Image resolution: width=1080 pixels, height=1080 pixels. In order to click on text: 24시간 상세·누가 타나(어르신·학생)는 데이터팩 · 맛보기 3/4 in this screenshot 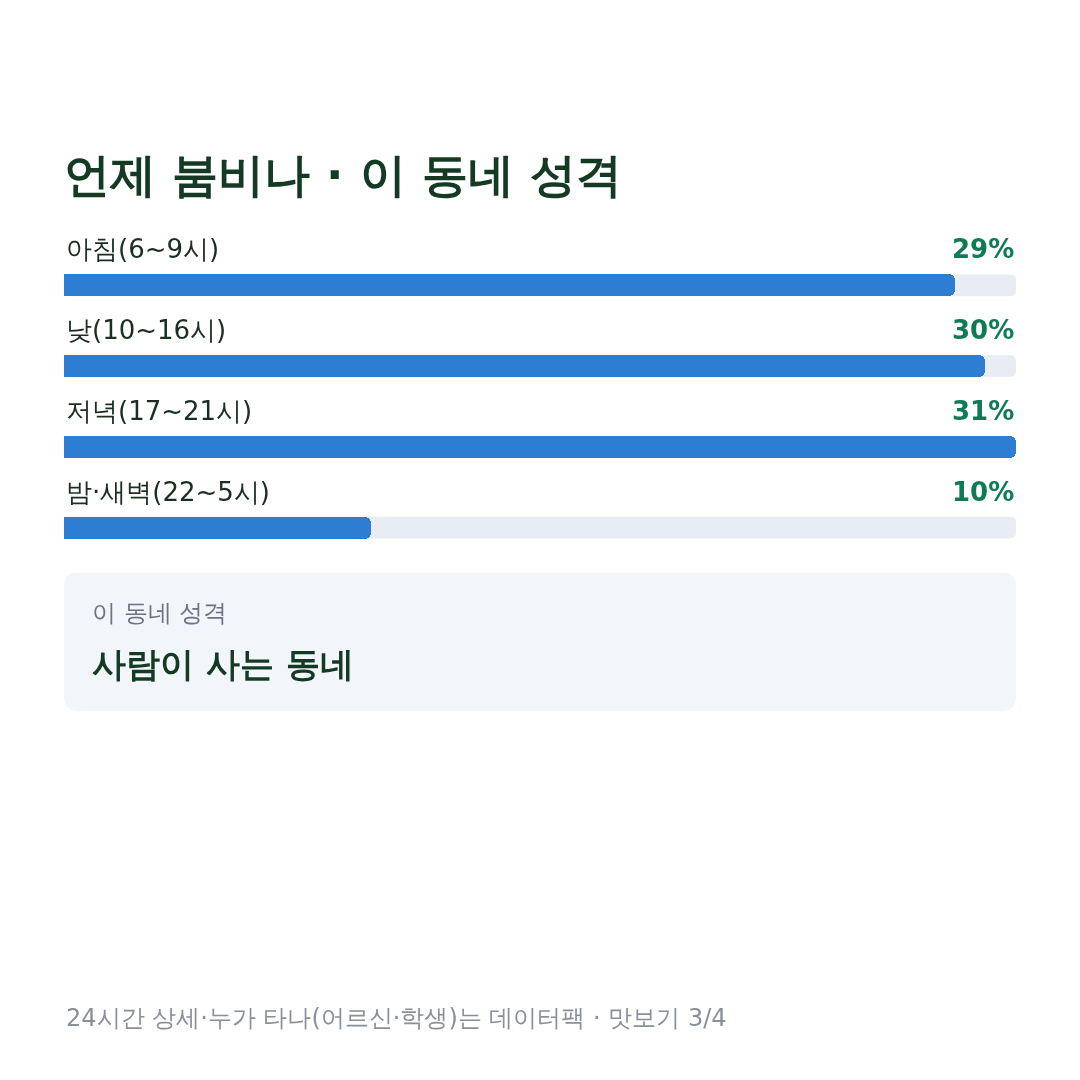, I will do `click(396, 1018)`.